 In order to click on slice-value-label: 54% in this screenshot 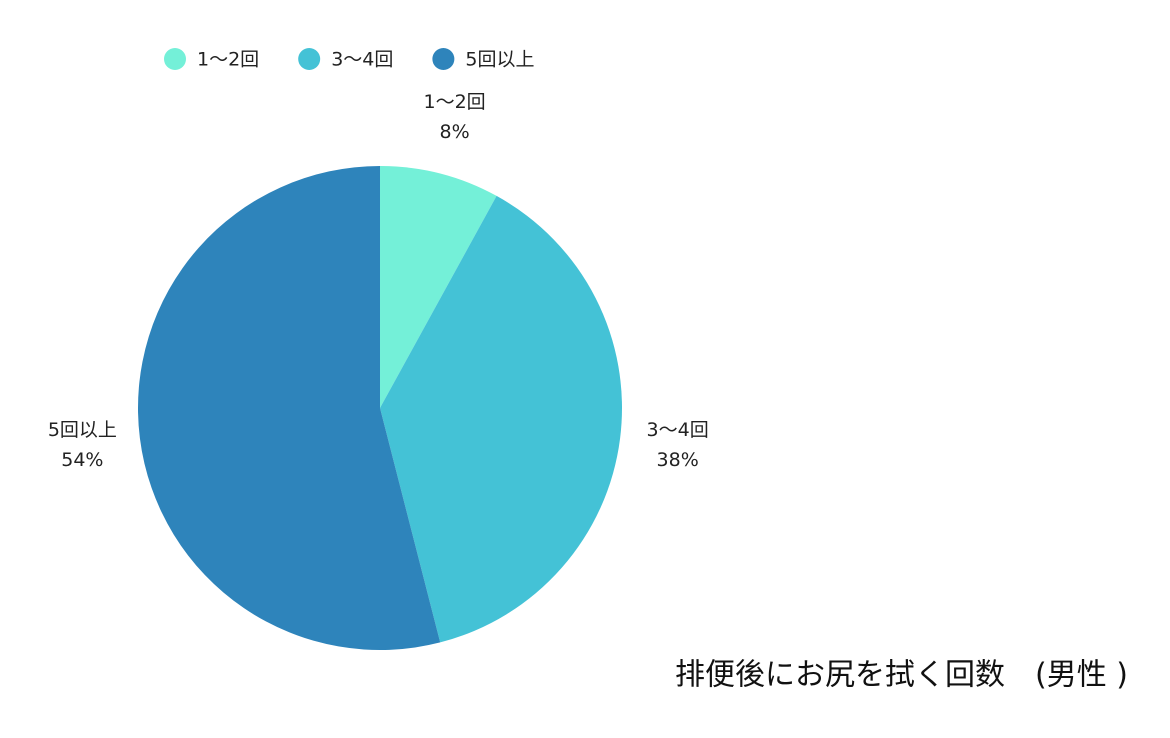, I will do `click(82, 460)`.